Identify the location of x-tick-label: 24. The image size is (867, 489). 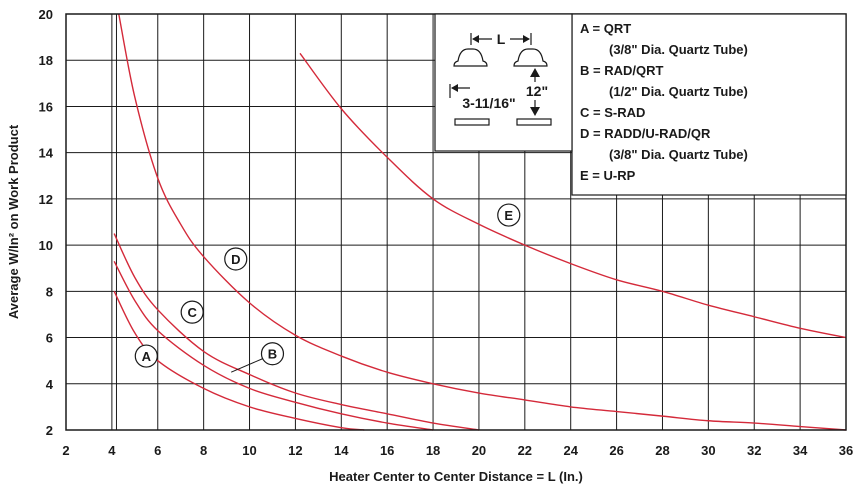
(570, 450).